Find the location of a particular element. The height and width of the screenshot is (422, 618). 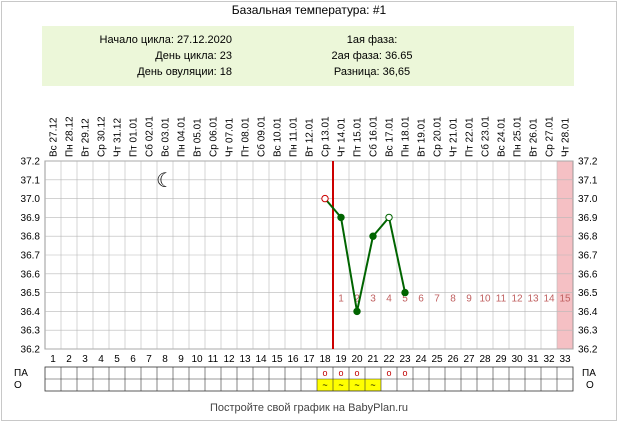

date-label: Пн 25.01 is located at coordinates (518, 136).